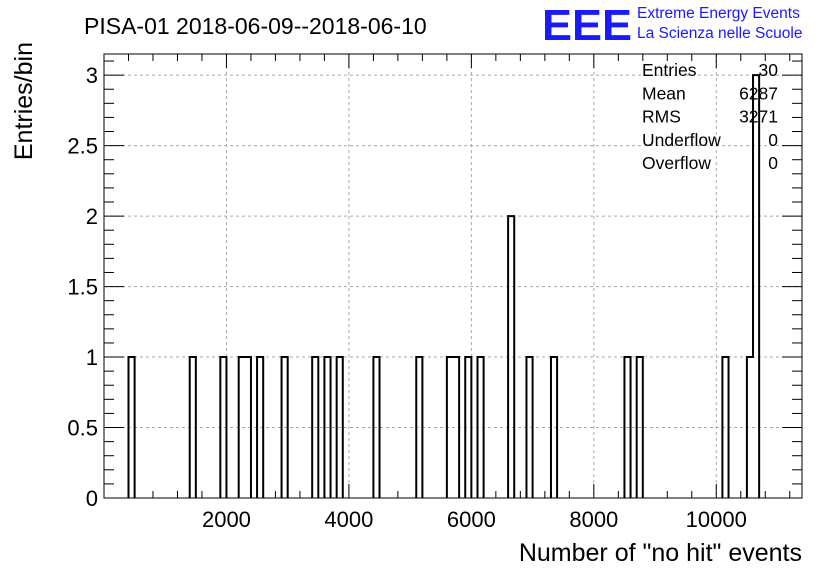 Image resolution: width=836 pixels, height=572 pixels. Describe the element at coordinates (664, 93) in the screenshot. I see `stats-label: Mean` at that location.